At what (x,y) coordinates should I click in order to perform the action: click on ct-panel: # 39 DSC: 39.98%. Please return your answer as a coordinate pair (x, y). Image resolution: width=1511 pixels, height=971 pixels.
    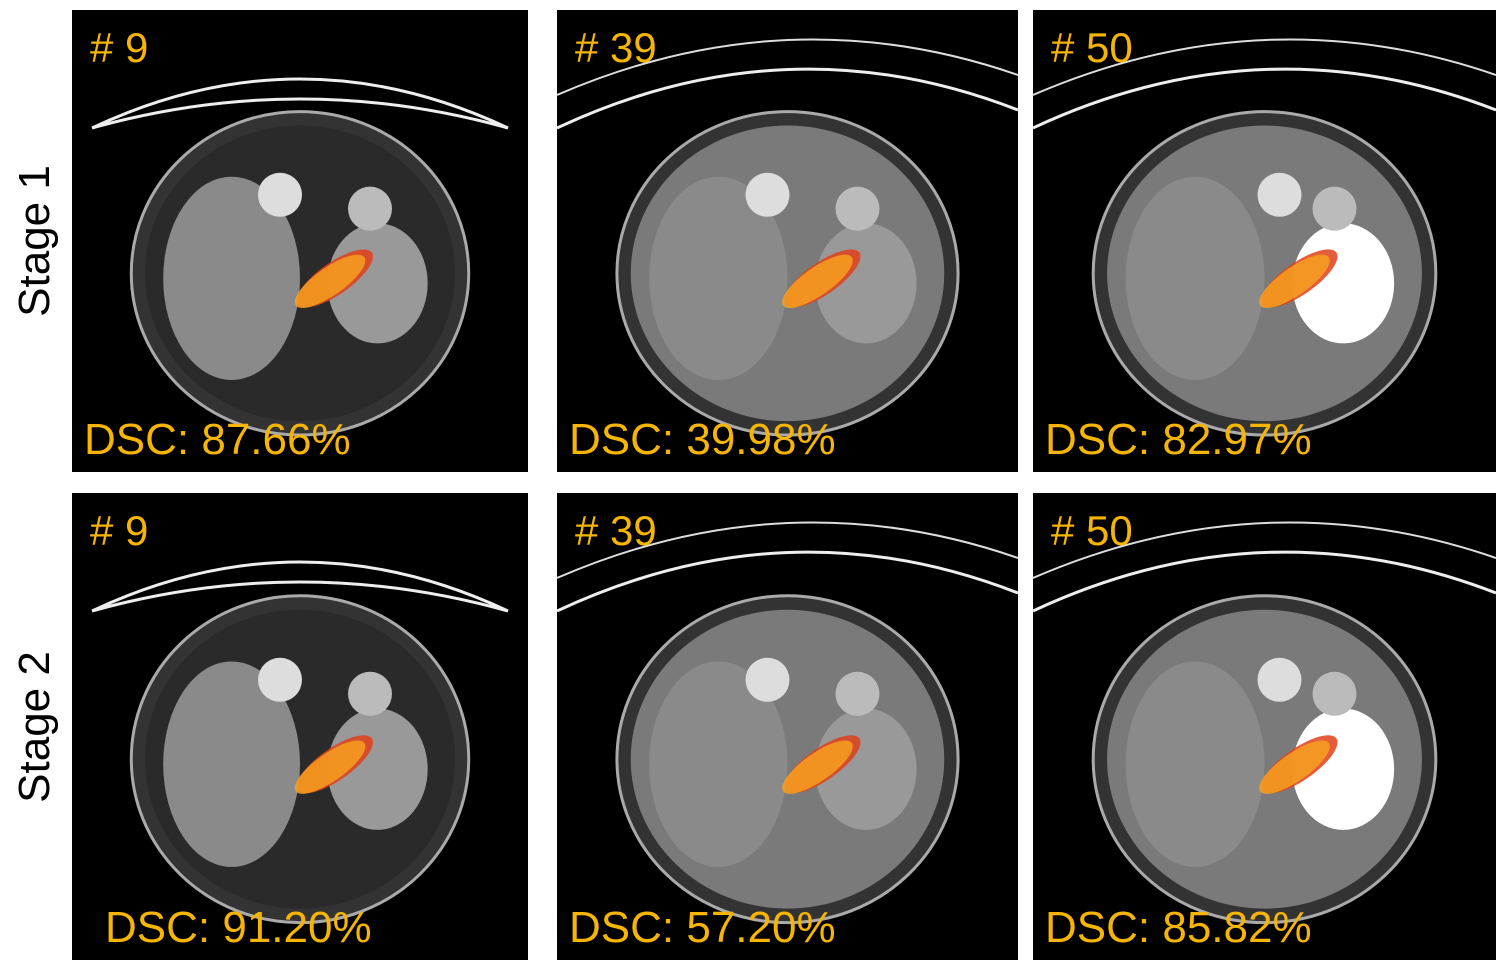
    Looking at the image, I should click on (787, 241).